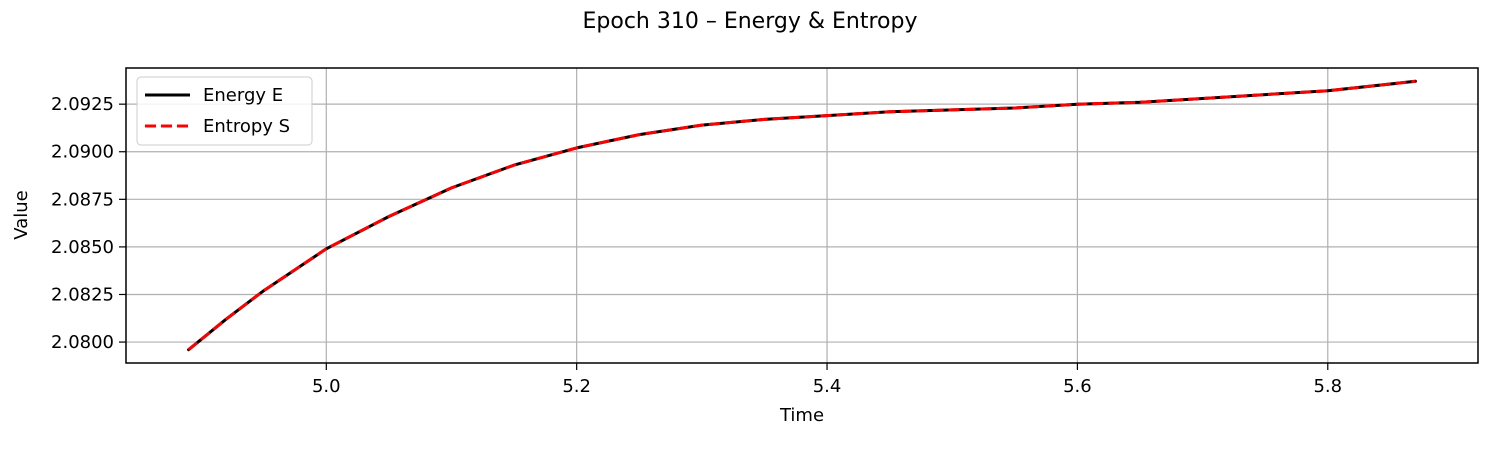 This screenshot has width=1500, height=450. Describe the element at coordinates (82, 104) in the screenshot. I see `y-tick-label: 2.0925` at that location.